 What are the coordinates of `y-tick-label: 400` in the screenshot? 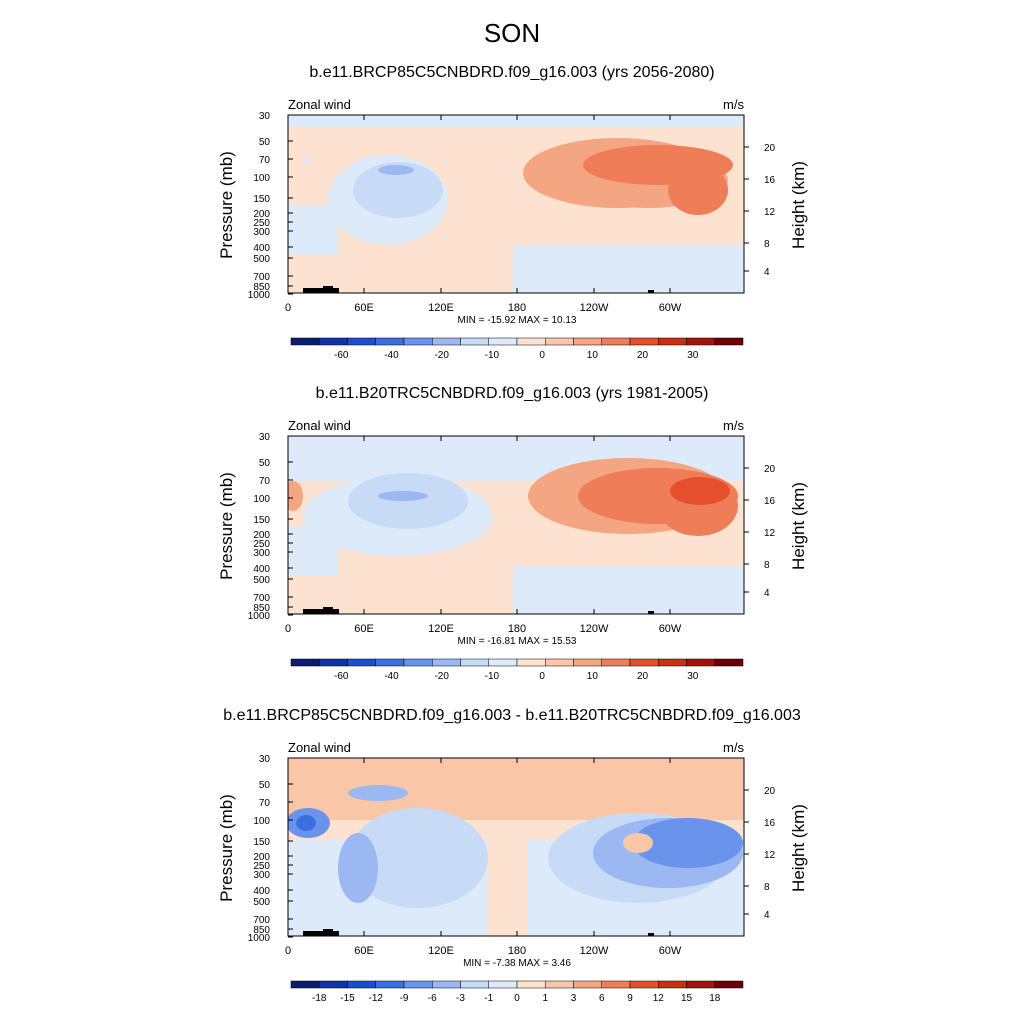 It's located at (261, 569).